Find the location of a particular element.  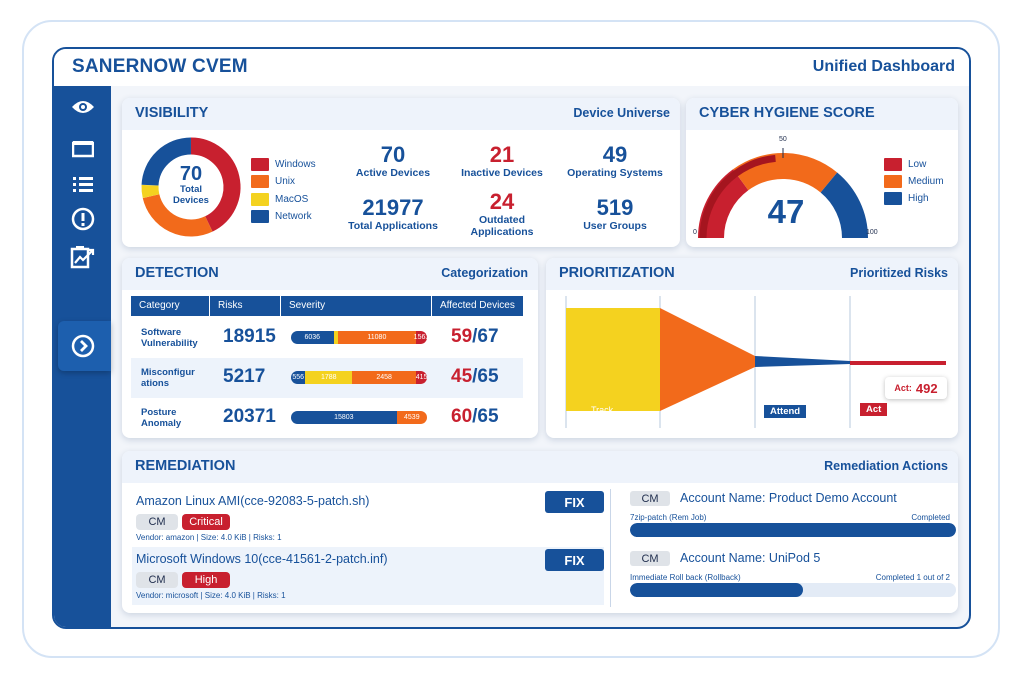

stat-total-applications: 21977 Total Applications is located at coordinates (393, 214).